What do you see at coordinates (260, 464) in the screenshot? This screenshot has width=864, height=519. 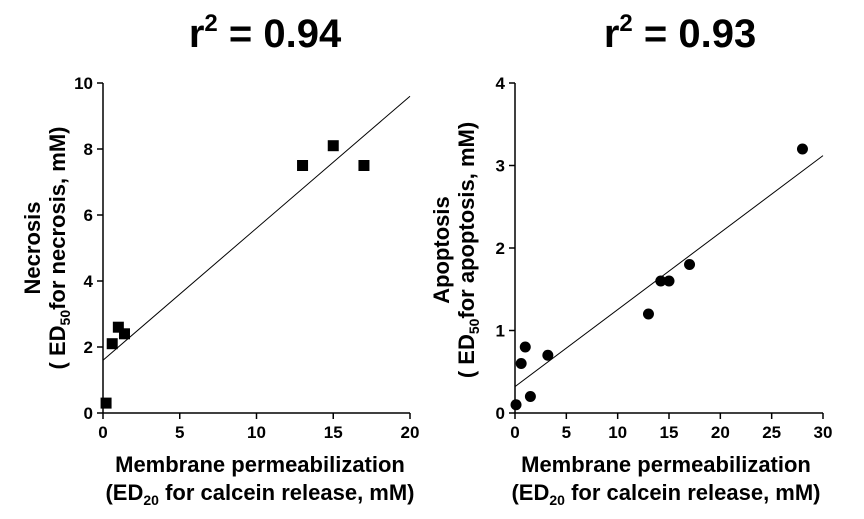 I see `necrosis-x-label-line1: Membrane permeabilization` at bounding box center [260, 464].